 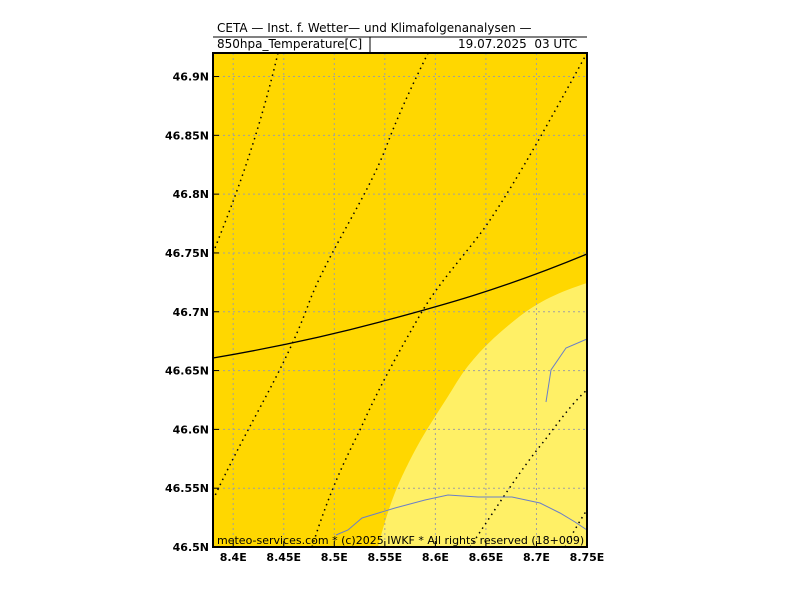 I want to click on field-name: 850hpa_Temperature[C], so click(x=290, y=44).